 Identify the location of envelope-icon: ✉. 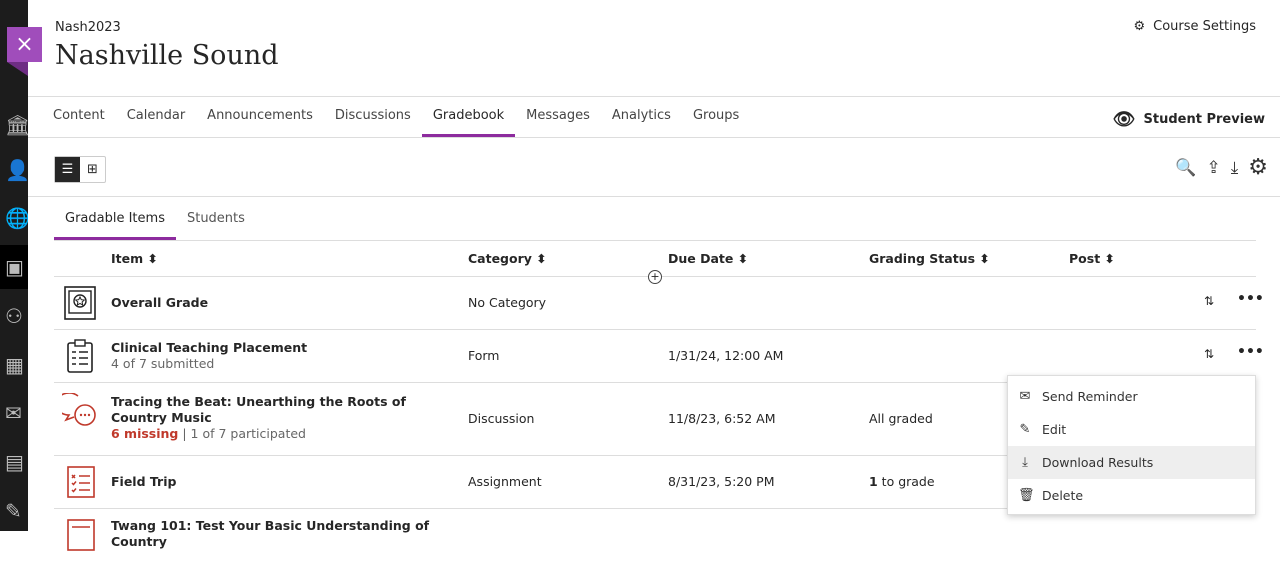
(1025, 396).